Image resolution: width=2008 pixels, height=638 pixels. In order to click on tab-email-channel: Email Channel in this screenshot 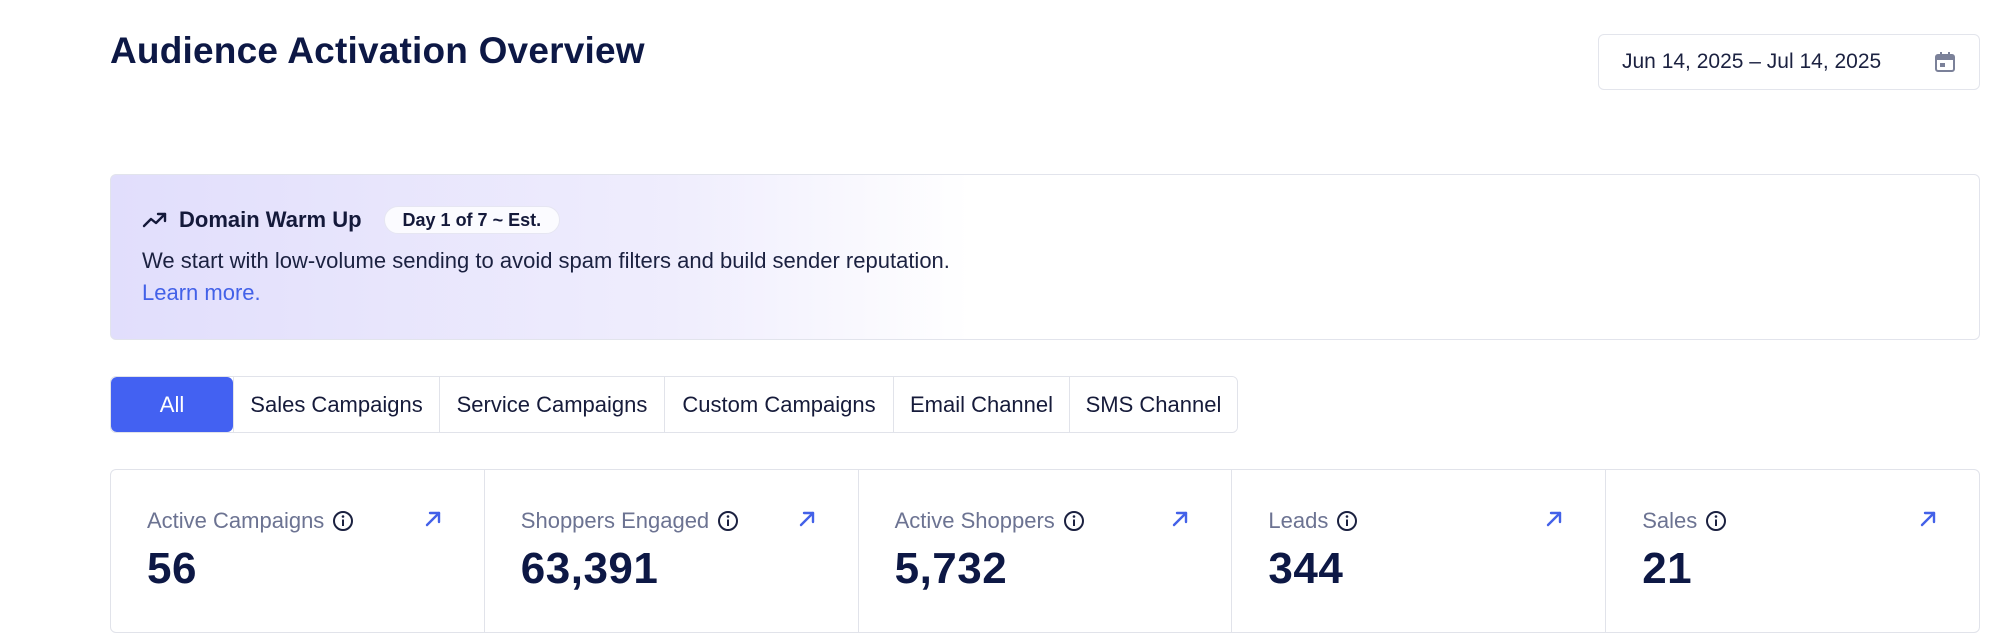, I will do `click(981, 404)`.